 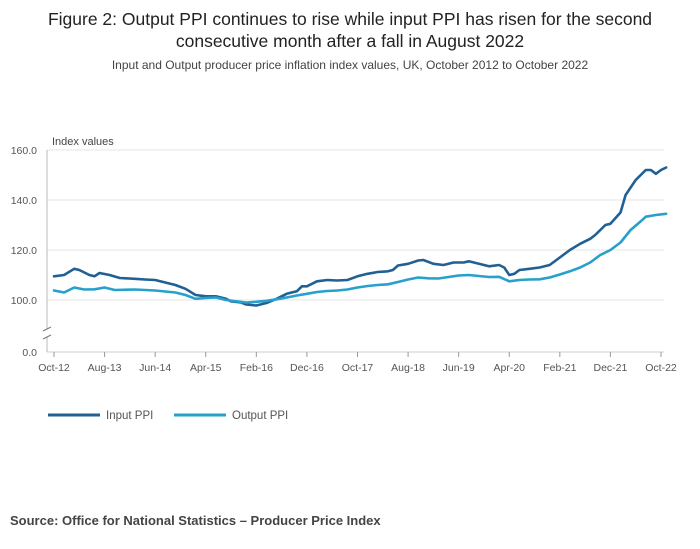 I want to click on legend-label-input: Input PPI, so click(x=129, y=416).